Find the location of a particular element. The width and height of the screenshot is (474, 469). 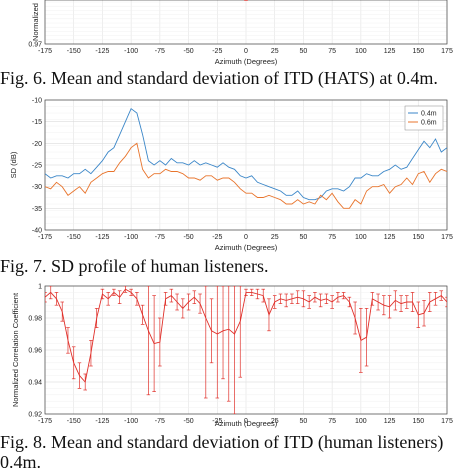

y-tick-label: -35 is located at coordinates (37, 209).